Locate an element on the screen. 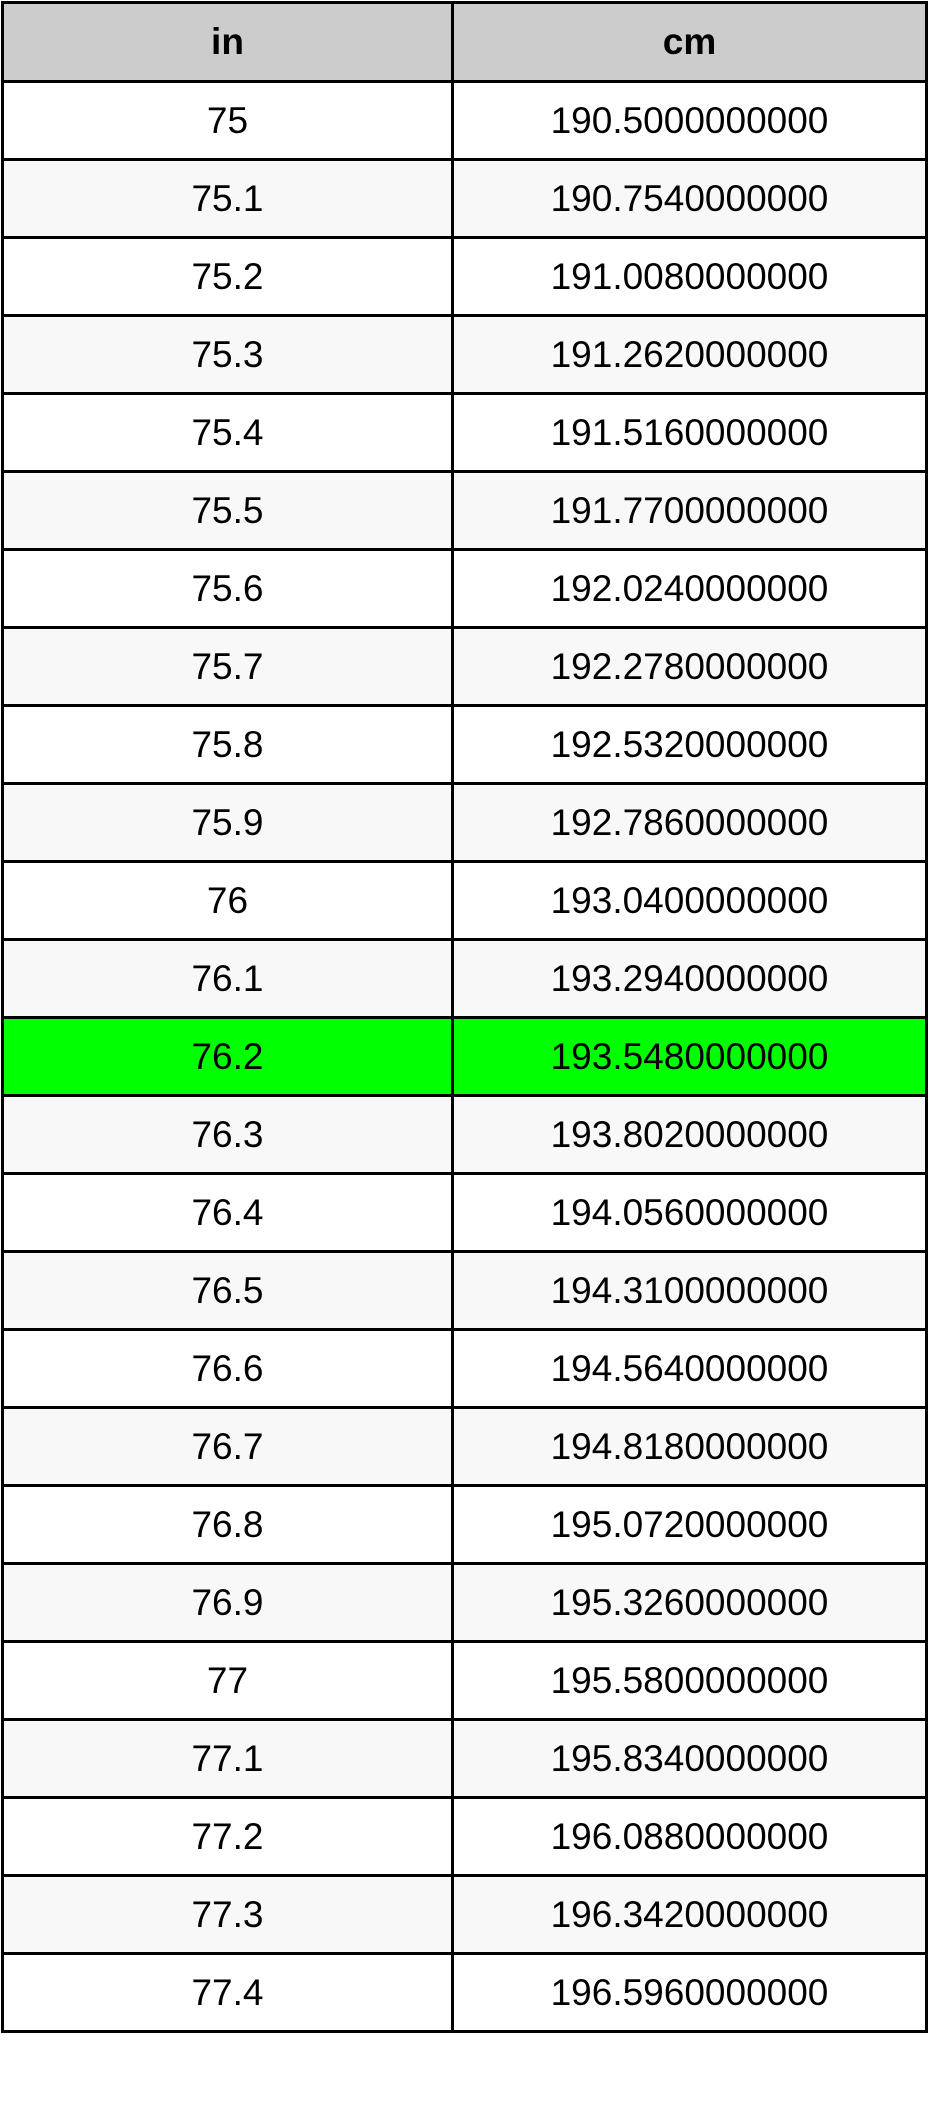 This screenshot has height=2116, width=930. cell-cm: 191.5160000000 is located at coordinates (689, 432).